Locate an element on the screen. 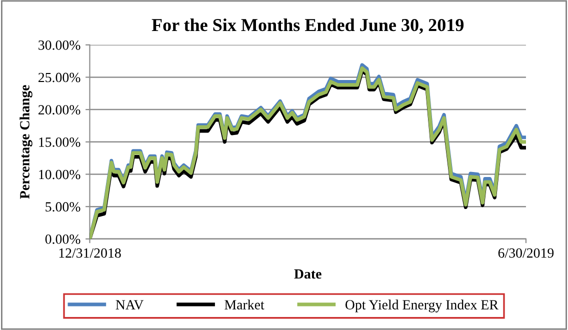 Image resolution: width=568 pixels, height=330 pixels. chart-title: For the Six Months Ended June 30, 2019 is located at coordinates (308, 26).